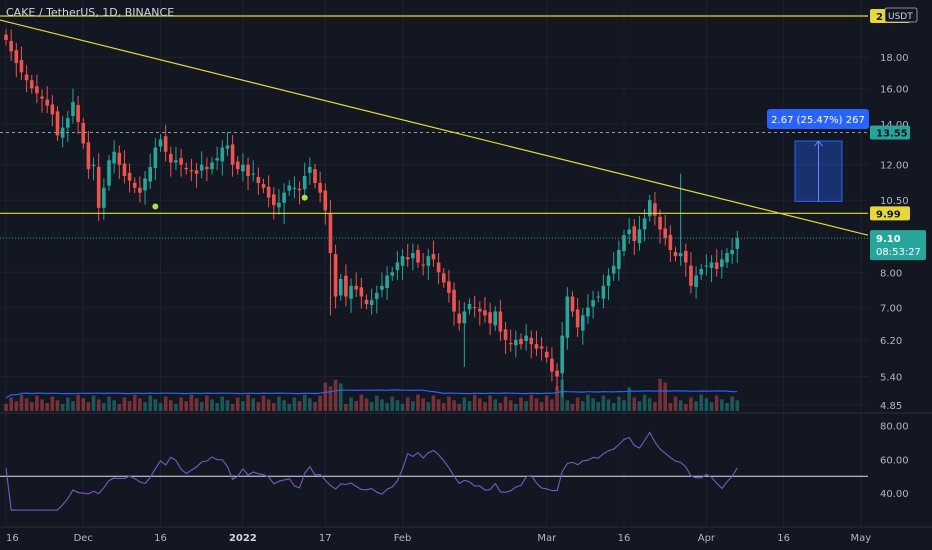  Describe the element at coordinates (894, 89) in the screenshot. I see `price-tick-label: 16.00` at that location.